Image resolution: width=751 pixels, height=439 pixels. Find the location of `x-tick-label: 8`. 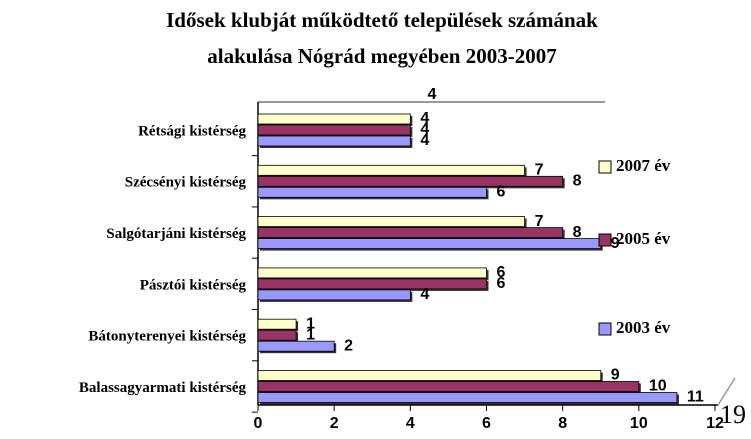

x-tick-label: 8 is located at coordinates (562, 423).